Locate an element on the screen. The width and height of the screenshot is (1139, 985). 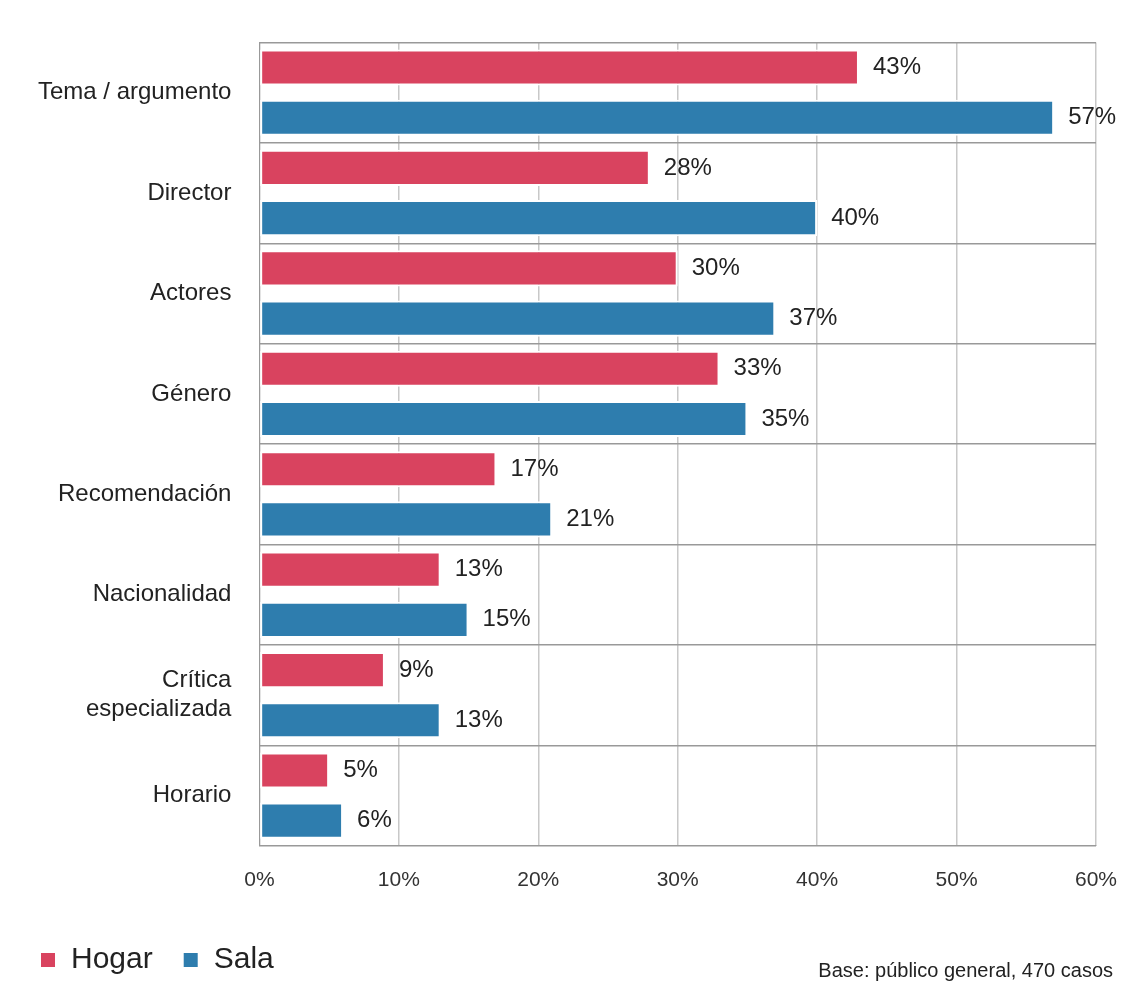
x-tick-label: 40% is located at coordinates (817, 879).